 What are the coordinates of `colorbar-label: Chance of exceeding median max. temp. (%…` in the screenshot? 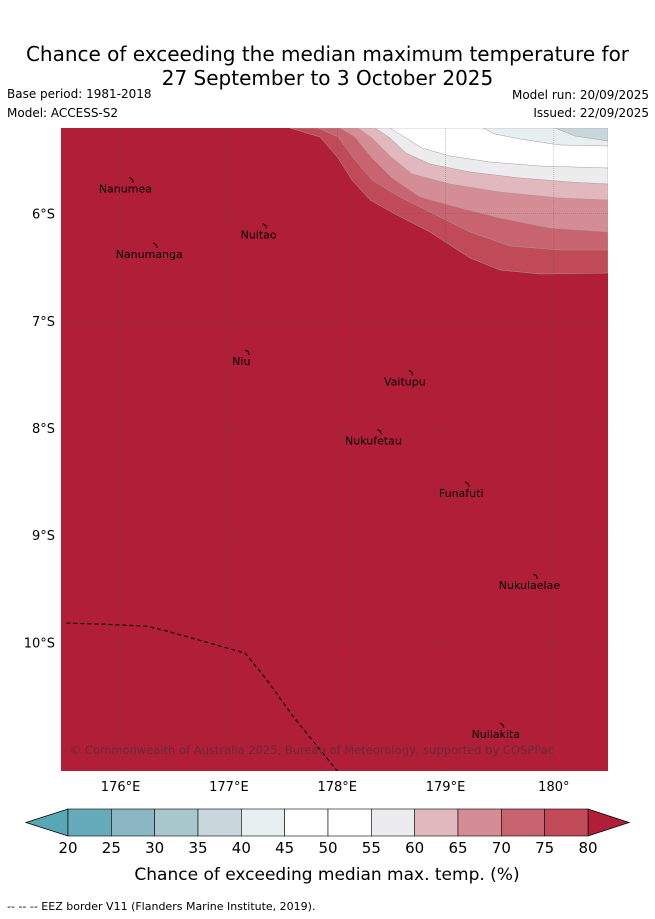 It's located at (326, 875).